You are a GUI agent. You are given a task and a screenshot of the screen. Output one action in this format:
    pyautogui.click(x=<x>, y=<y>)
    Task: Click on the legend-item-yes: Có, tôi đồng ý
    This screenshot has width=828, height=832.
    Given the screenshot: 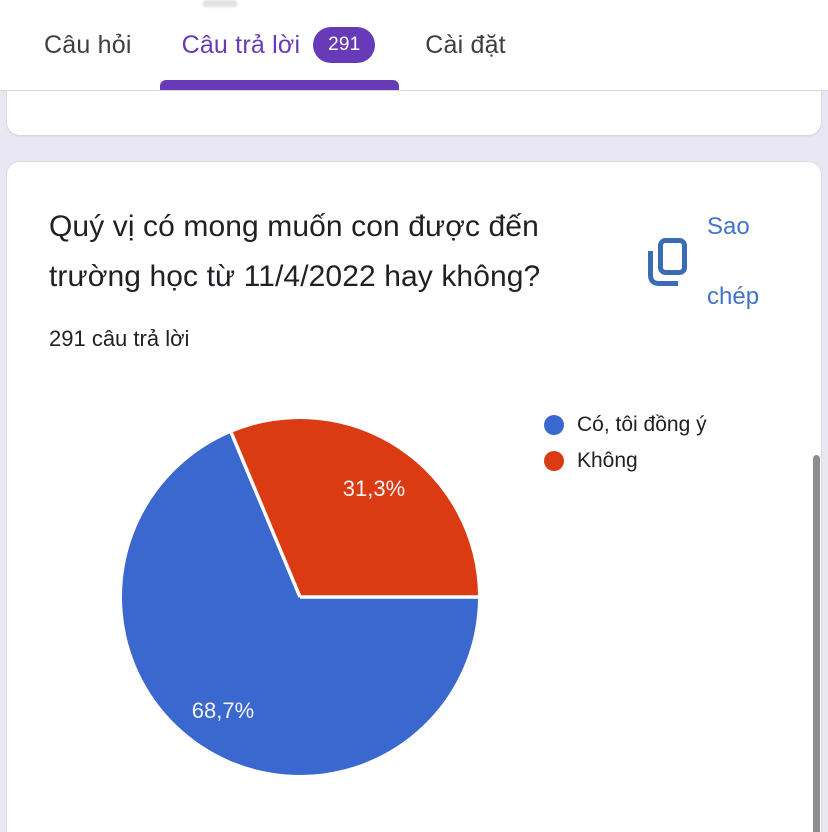 What is the action you would take?
    pyautogui.click(x=625, y=425)
    